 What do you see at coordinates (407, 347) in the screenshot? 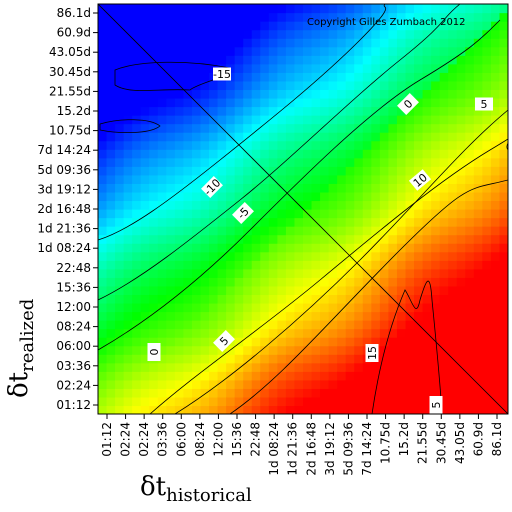
I see `contour-line` at bounding box center [407, 347].